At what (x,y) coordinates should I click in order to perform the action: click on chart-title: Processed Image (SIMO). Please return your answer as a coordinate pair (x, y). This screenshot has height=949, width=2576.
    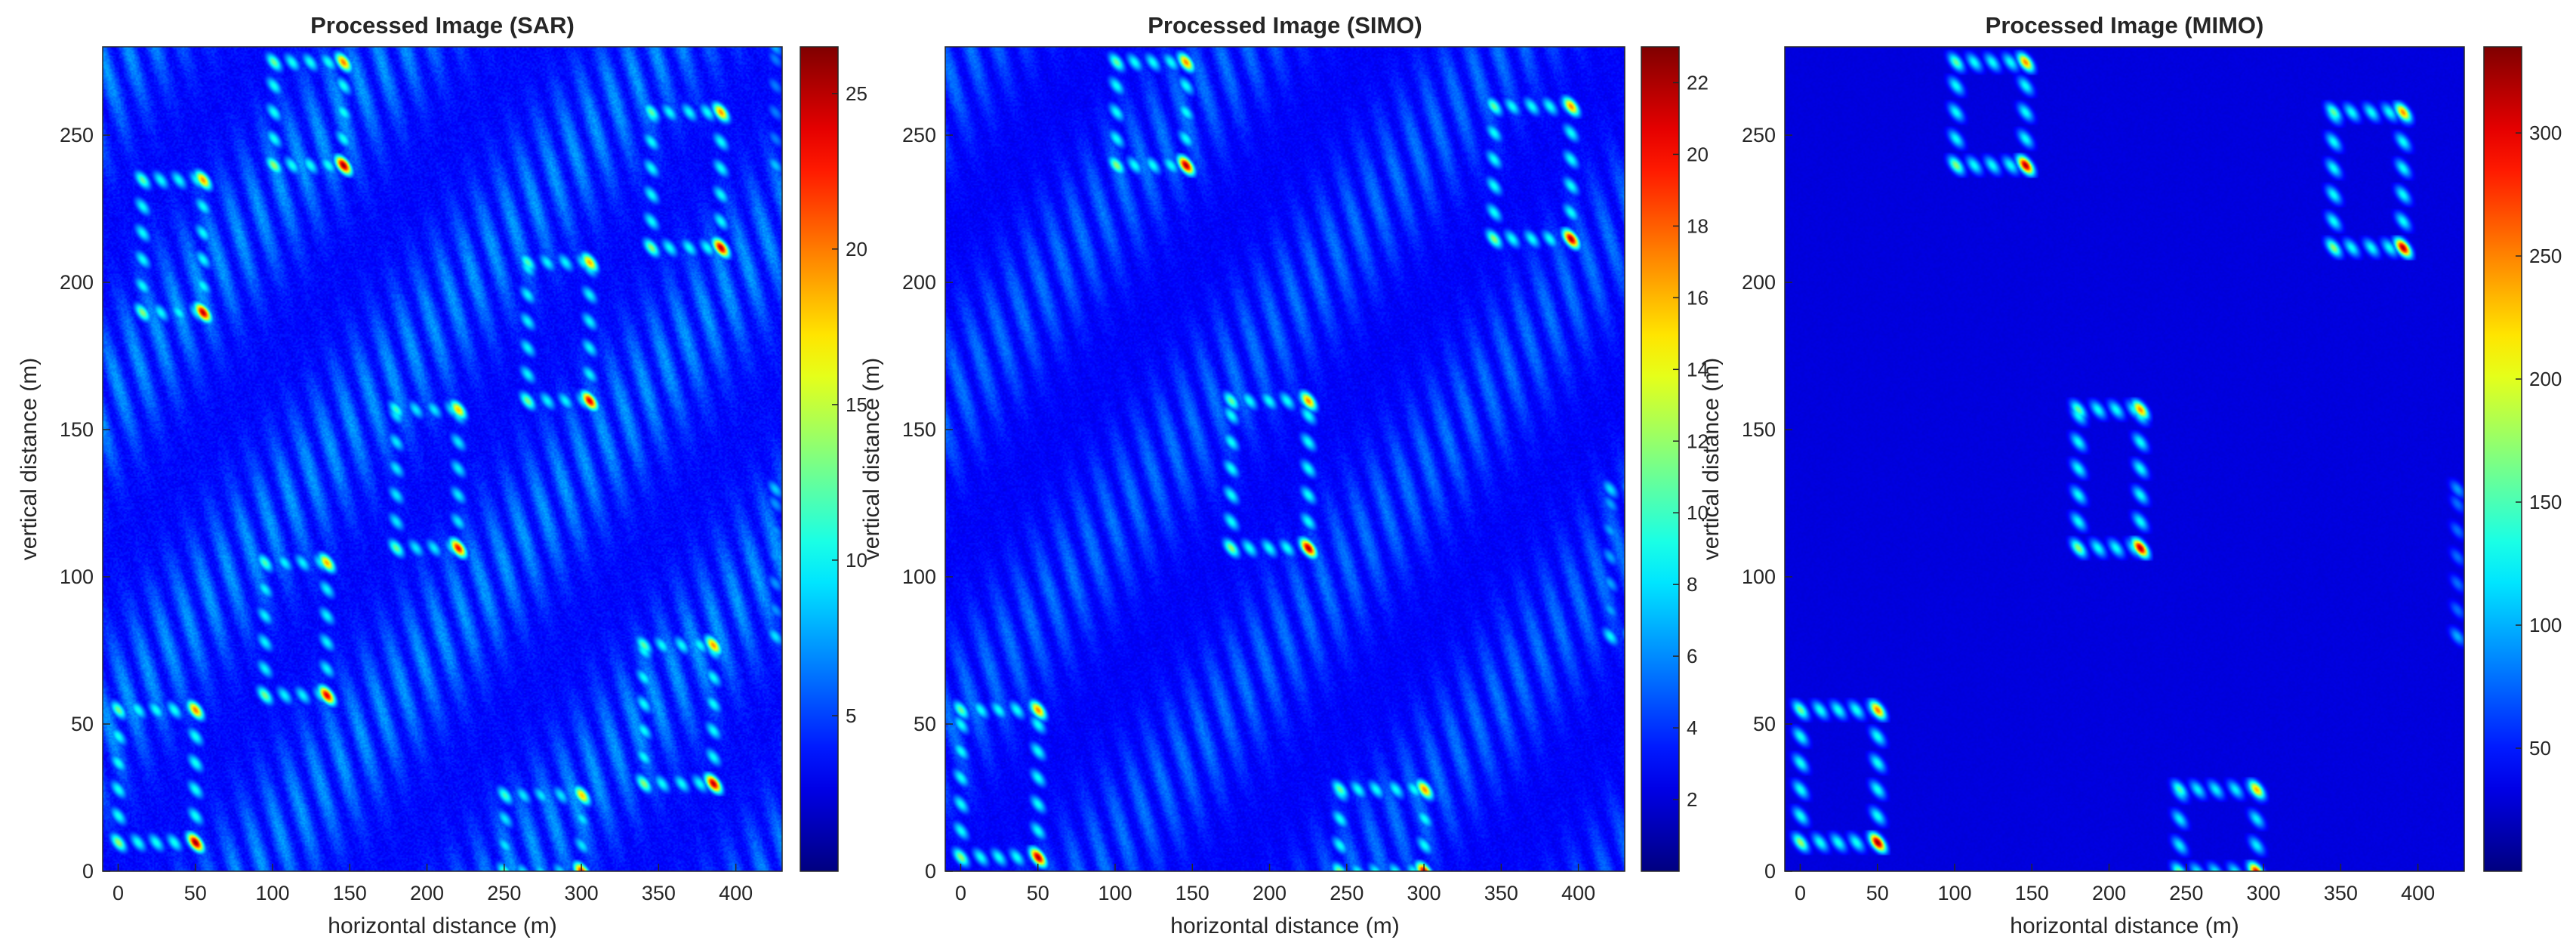
    Looking at the image, I should click on (1285, 26).